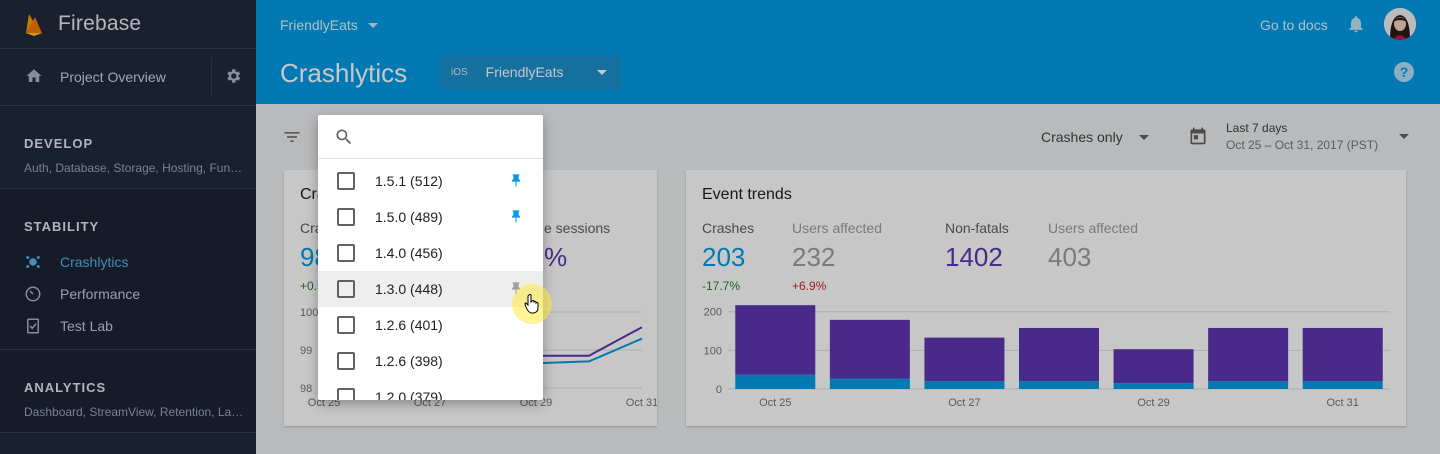 This screenshot has height=454, width=1440. I want to click on event-trends-bar-chart: 200 100 0 Oct 25 Oct 27 Oct 29 Oct 31, so click(1047, 357).